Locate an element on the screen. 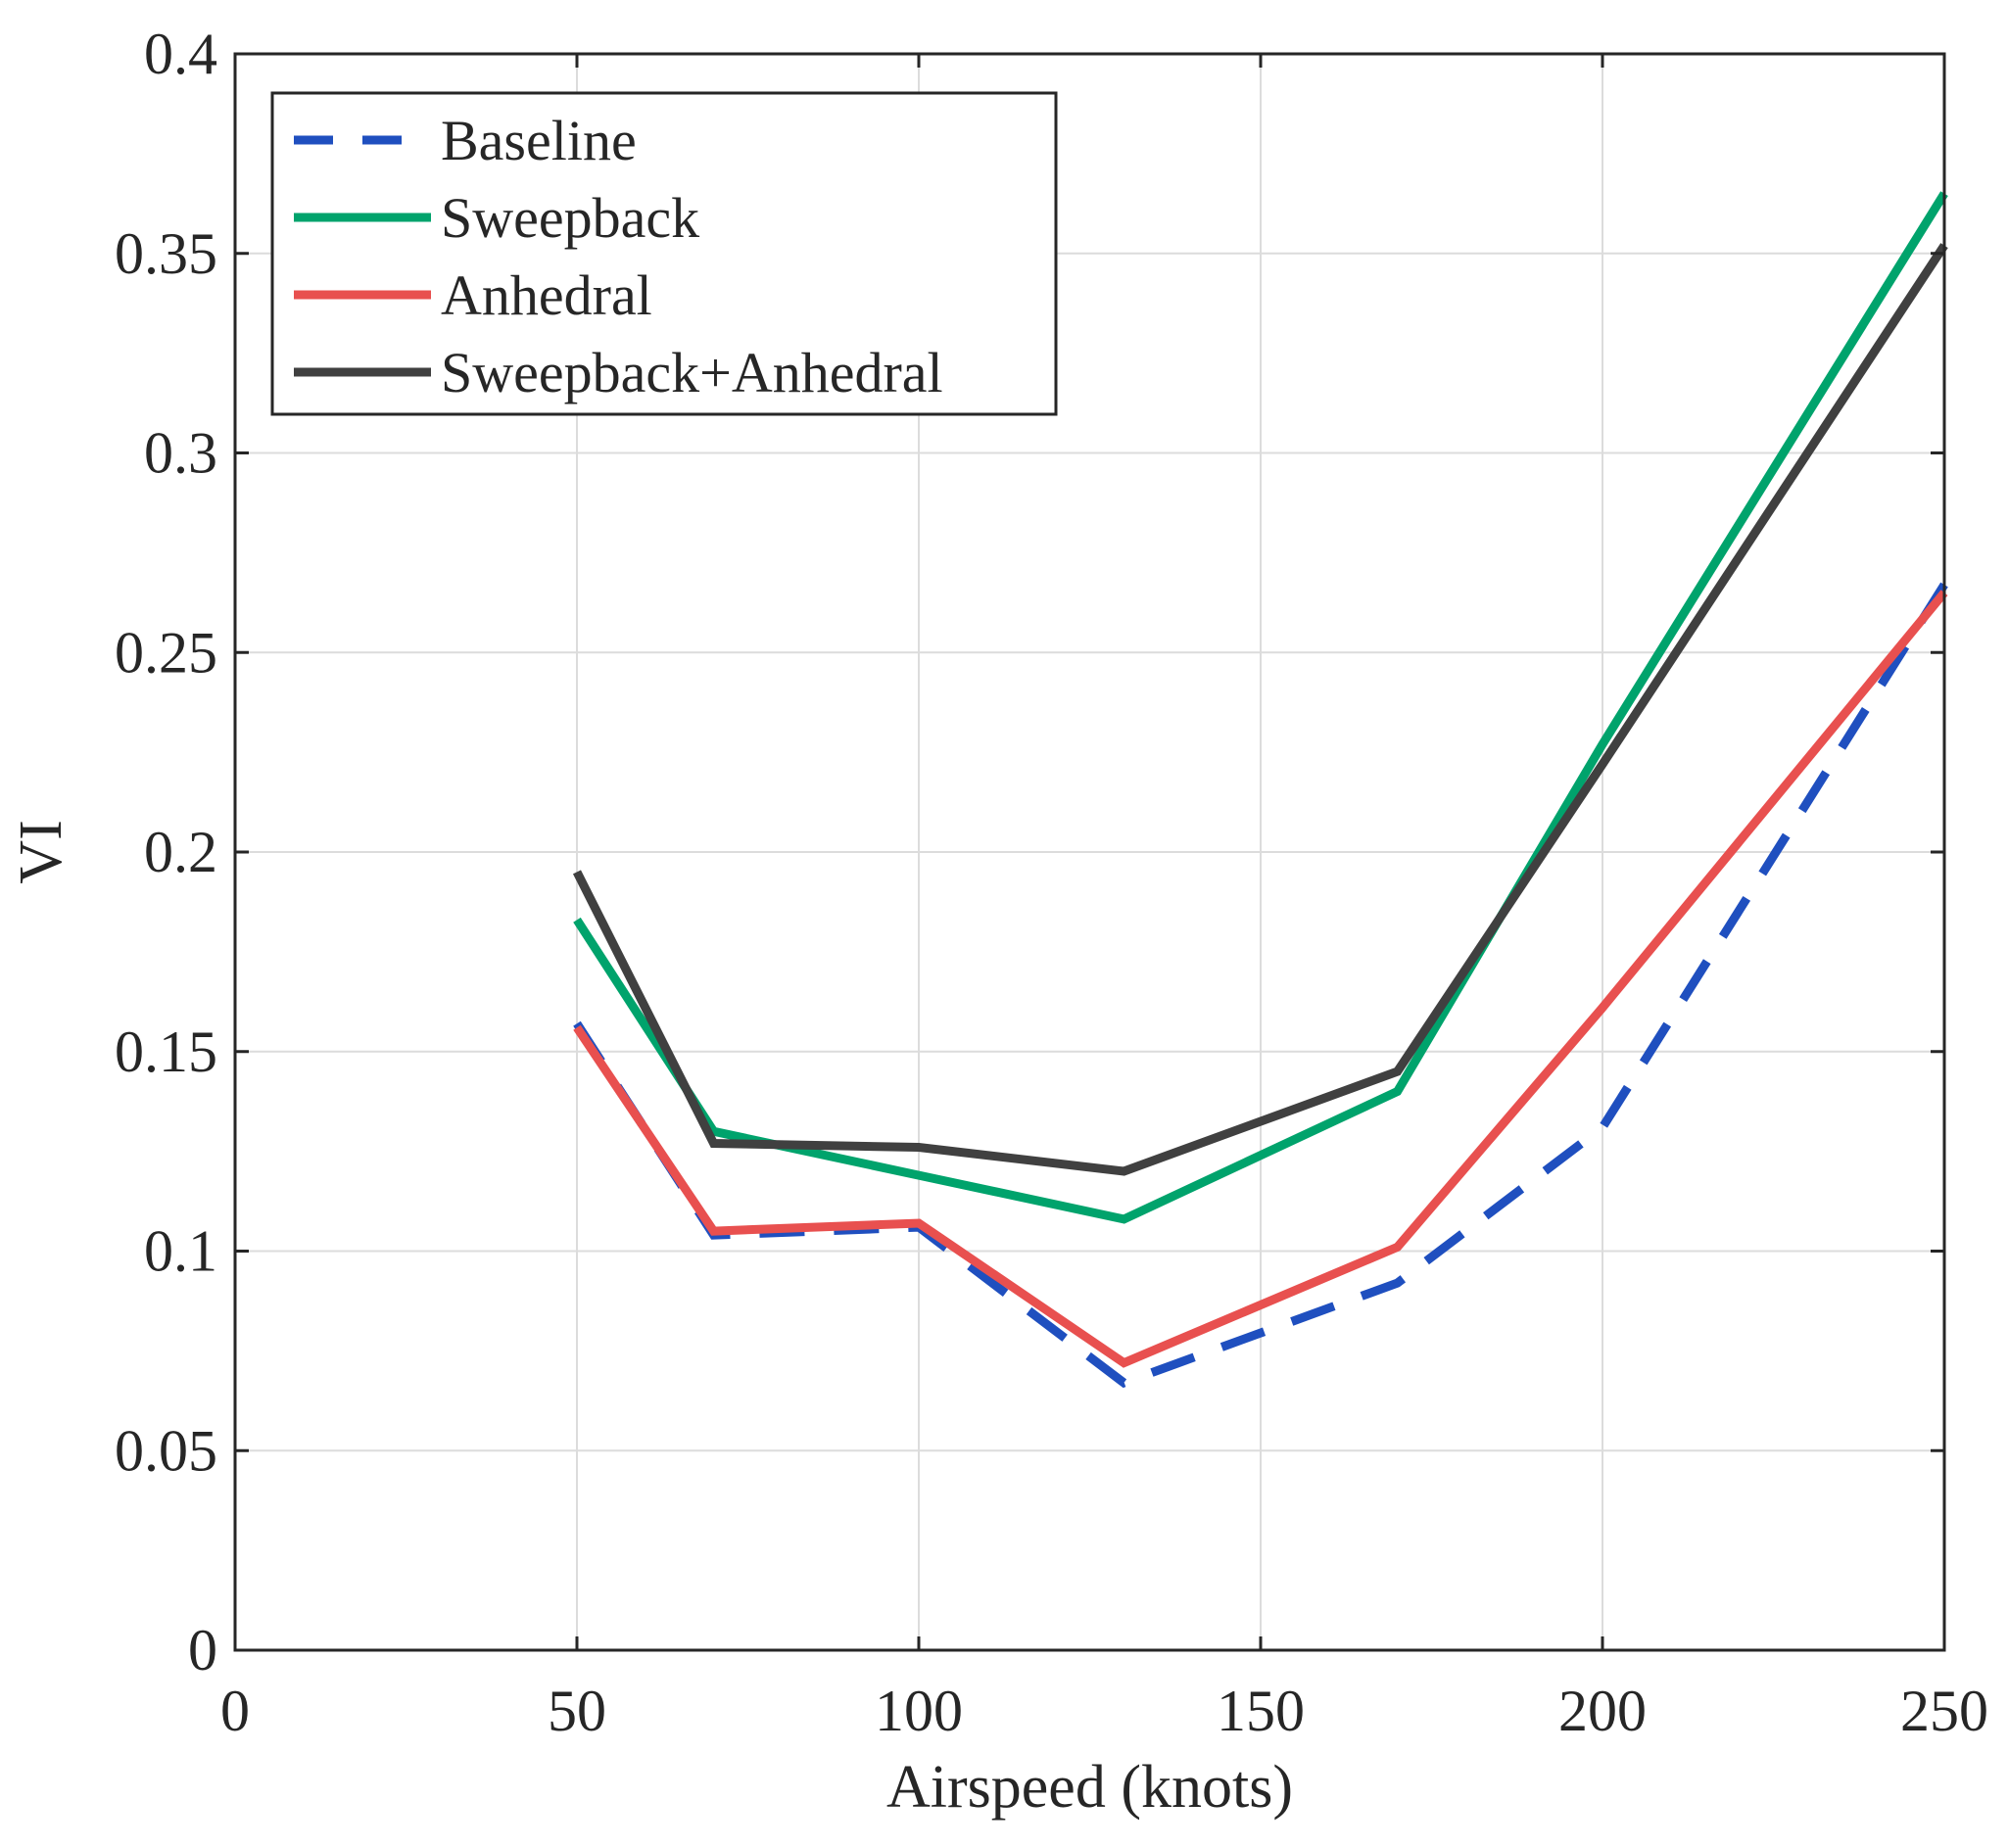  x-tick-label: 200 is located at coordinates (1602, 1711).